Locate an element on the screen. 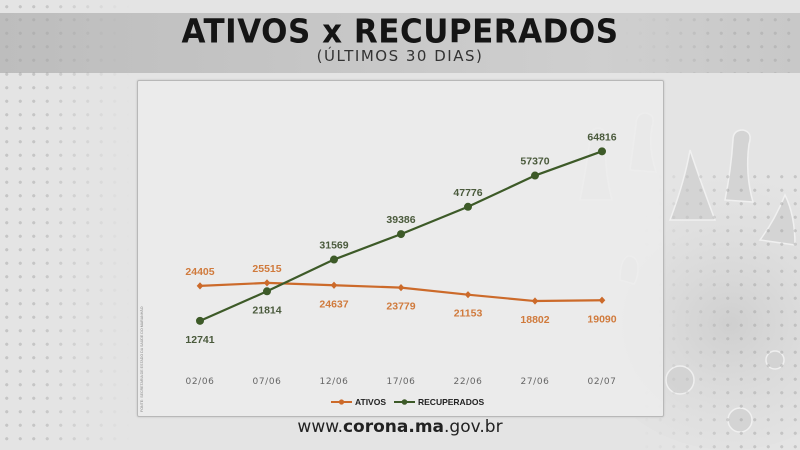 The height and width of the screenshot is (450, 800). data-label-ativos: 19090 is located at coordinates (601, 319).